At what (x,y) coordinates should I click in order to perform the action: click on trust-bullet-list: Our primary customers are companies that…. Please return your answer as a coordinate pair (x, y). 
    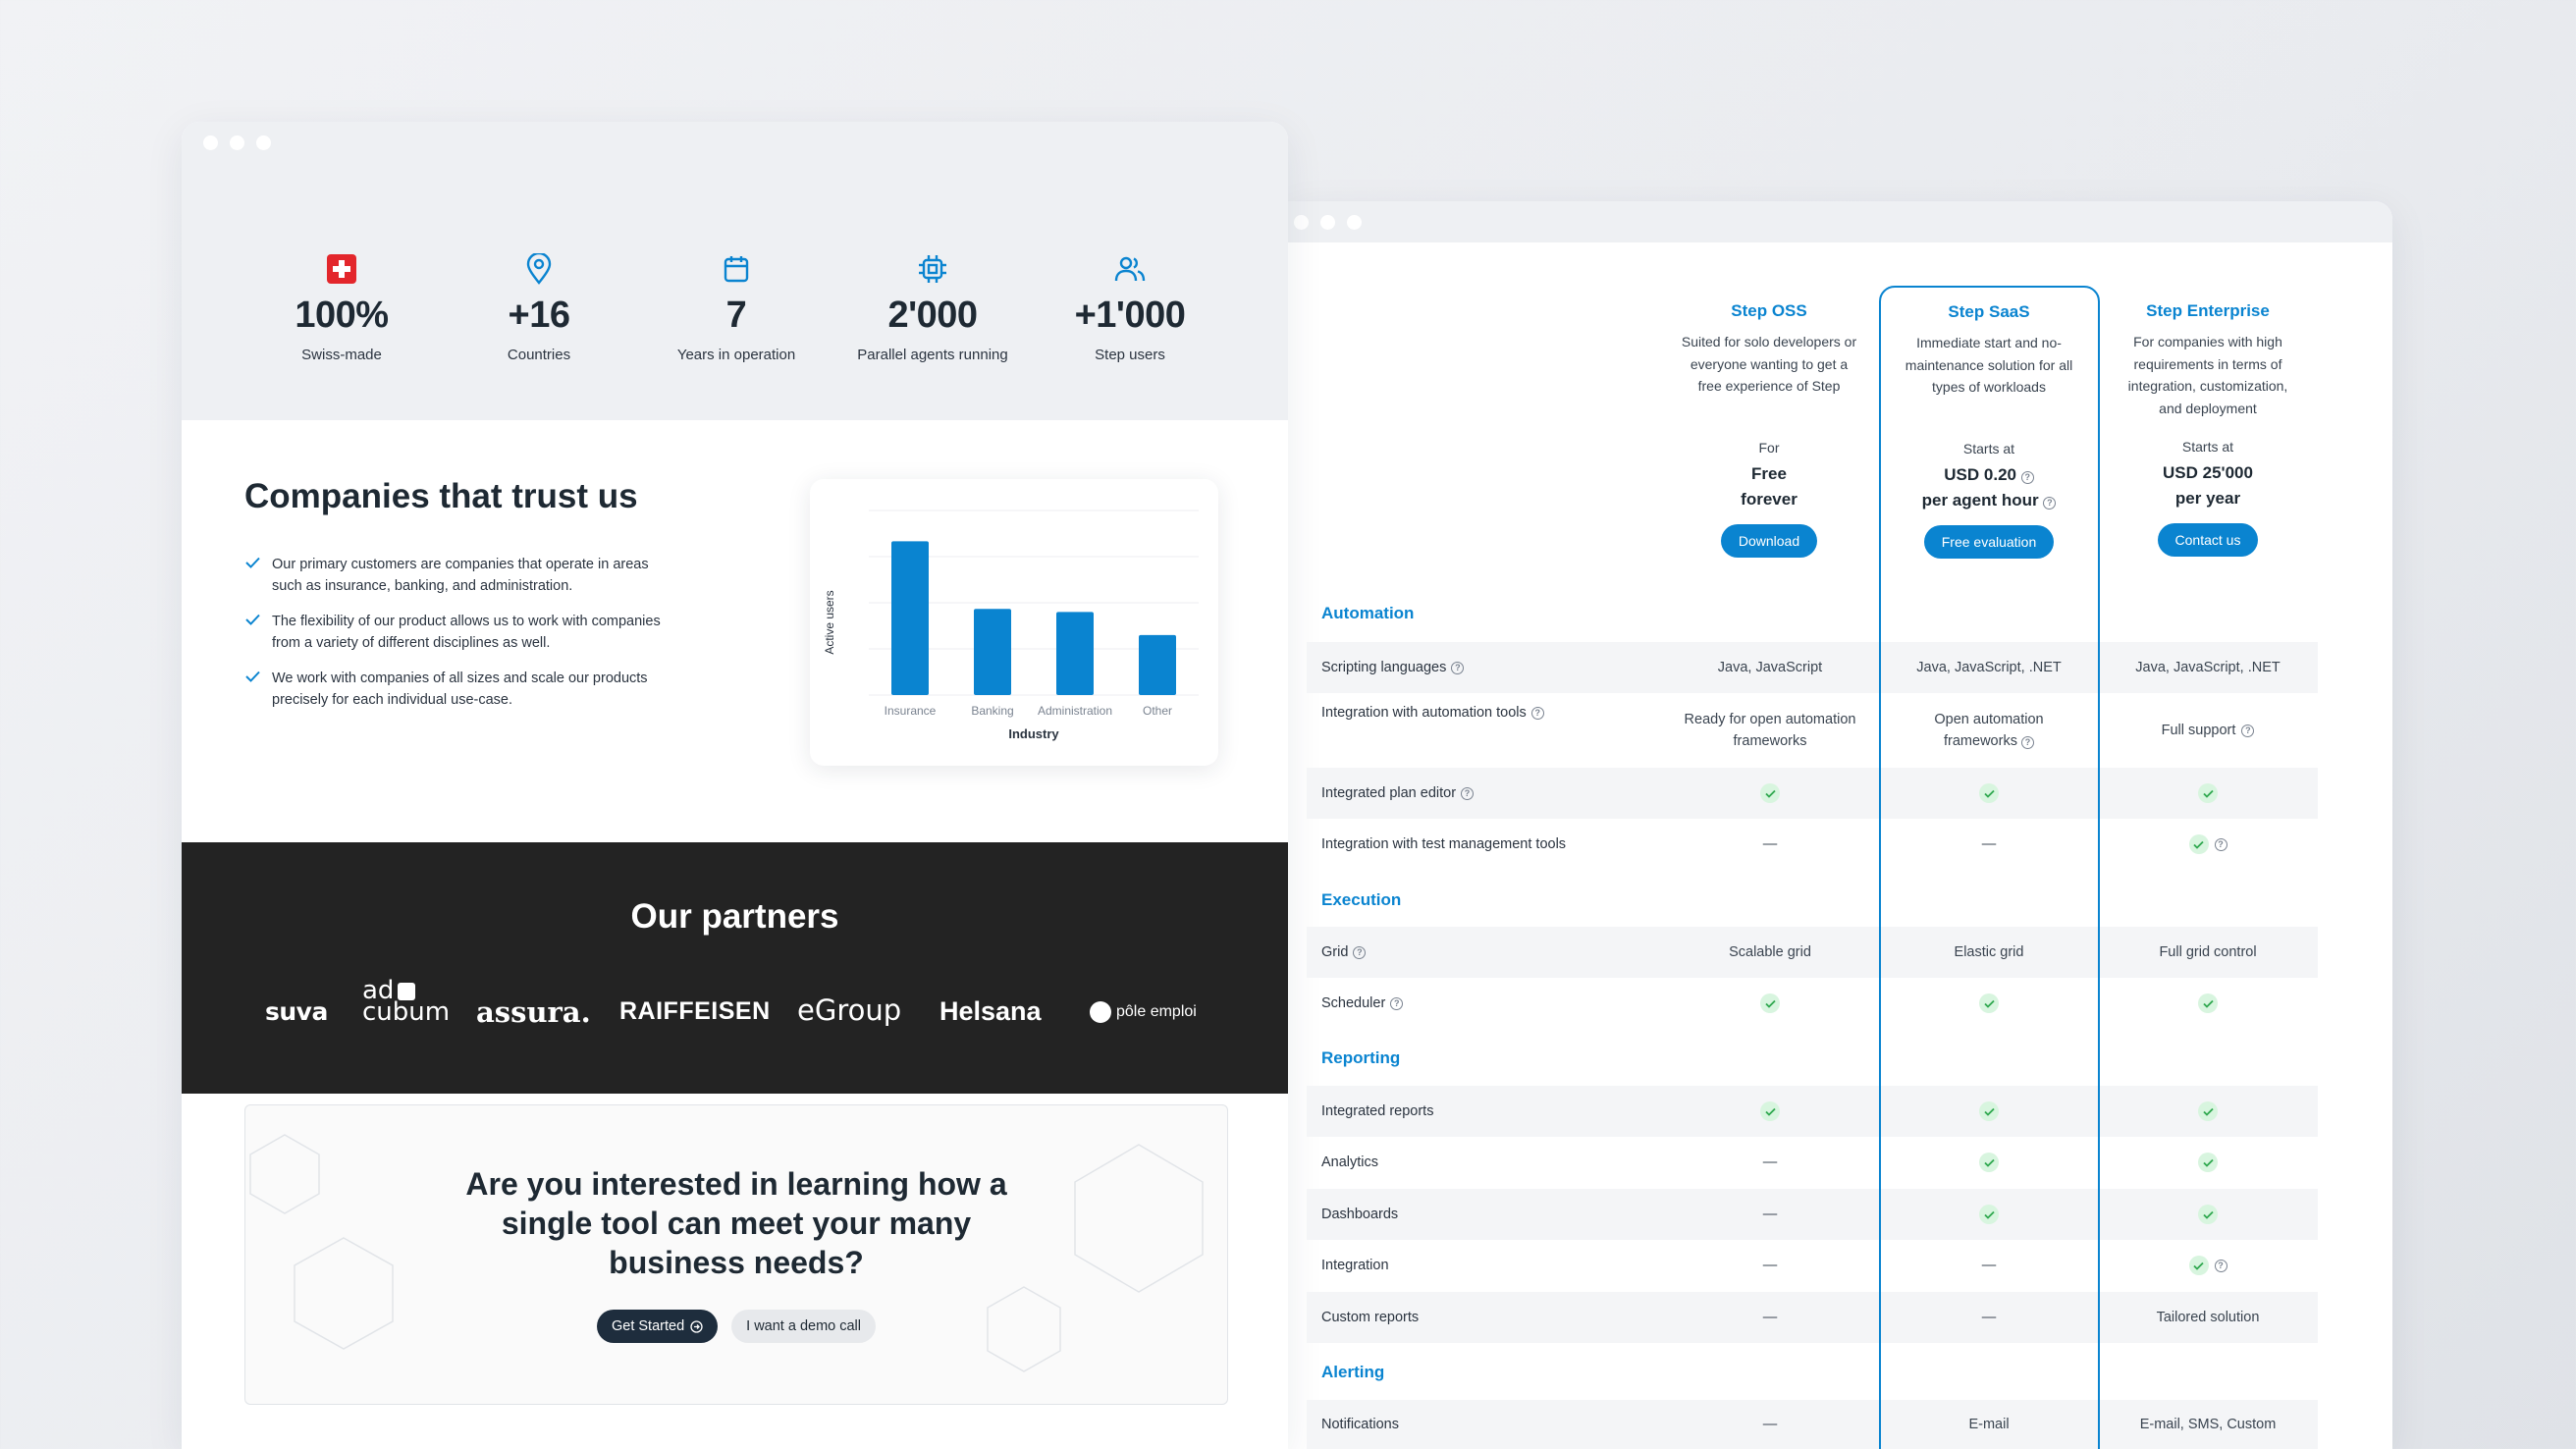
    Looking at the image, I should click on (460, 639).